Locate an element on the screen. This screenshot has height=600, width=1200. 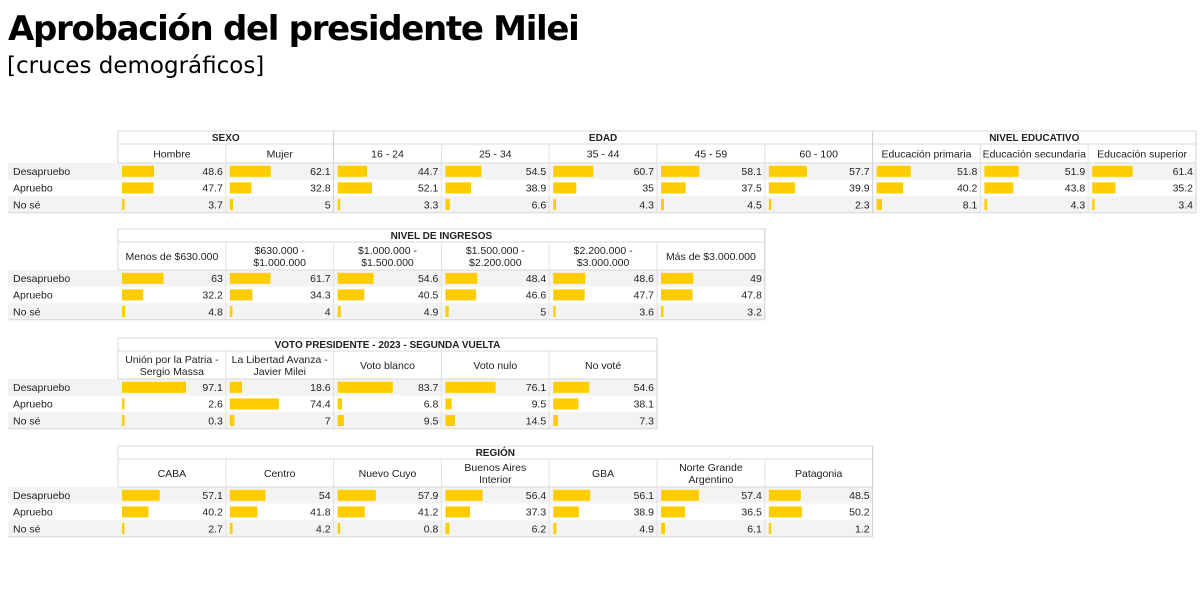
group-header: NIVEL EDUCATIVO is located at coordinates (1034, 138).